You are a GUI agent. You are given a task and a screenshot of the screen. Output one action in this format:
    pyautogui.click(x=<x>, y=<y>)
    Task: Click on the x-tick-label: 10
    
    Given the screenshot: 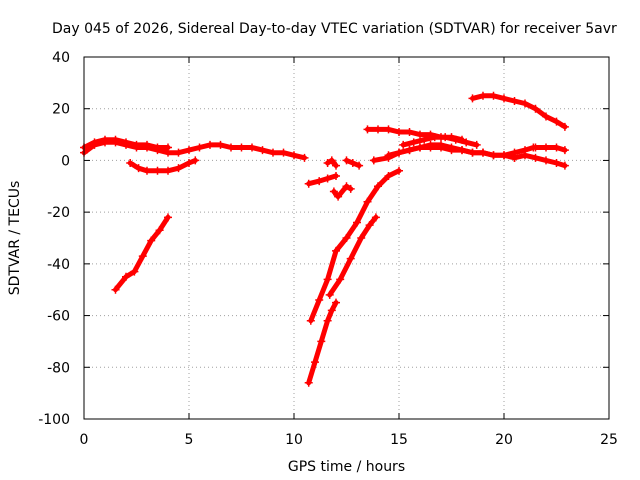 What is the action you would take?
    pyautogui.click(x=294, y=440)
    